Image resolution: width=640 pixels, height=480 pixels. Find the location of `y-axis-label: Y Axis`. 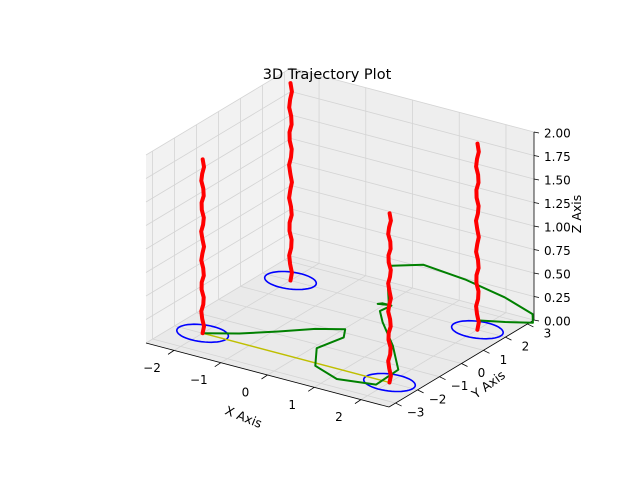

y-axis-label: Y Axis is located at coordinates (488, 384).